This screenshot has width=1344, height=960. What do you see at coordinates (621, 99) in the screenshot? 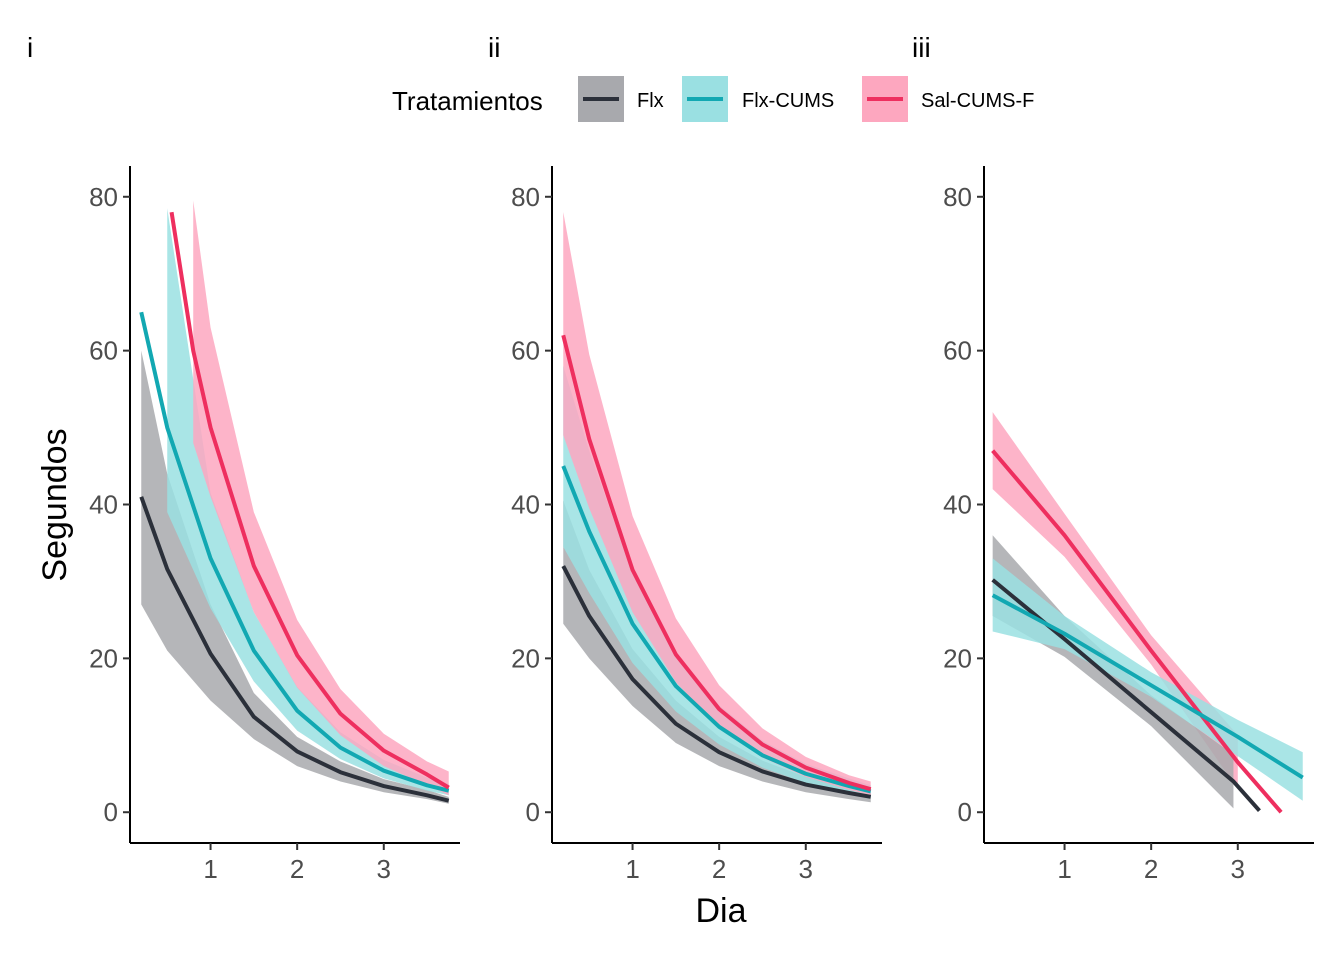
I see `legend-item-flx: Flx` at bounding box center [621, 99].